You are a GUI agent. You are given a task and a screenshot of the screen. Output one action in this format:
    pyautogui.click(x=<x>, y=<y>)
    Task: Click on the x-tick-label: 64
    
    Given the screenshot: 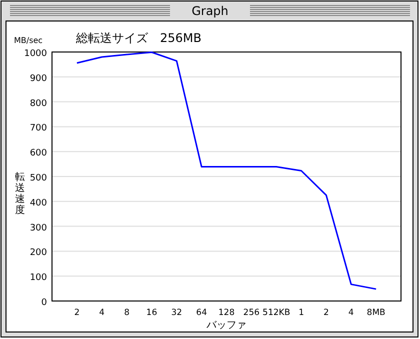 What is the action you would take?
    pyautogui.click(x=201, y=313)
    